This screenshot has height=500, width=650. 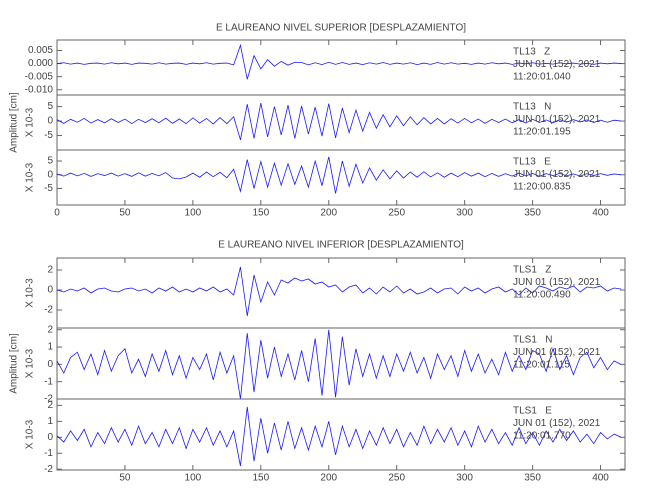 What do you see at coordinates (541, 365) in the screenshot?
I see `trace-label: 11:20:01.115` at bounding box center [541, 365].